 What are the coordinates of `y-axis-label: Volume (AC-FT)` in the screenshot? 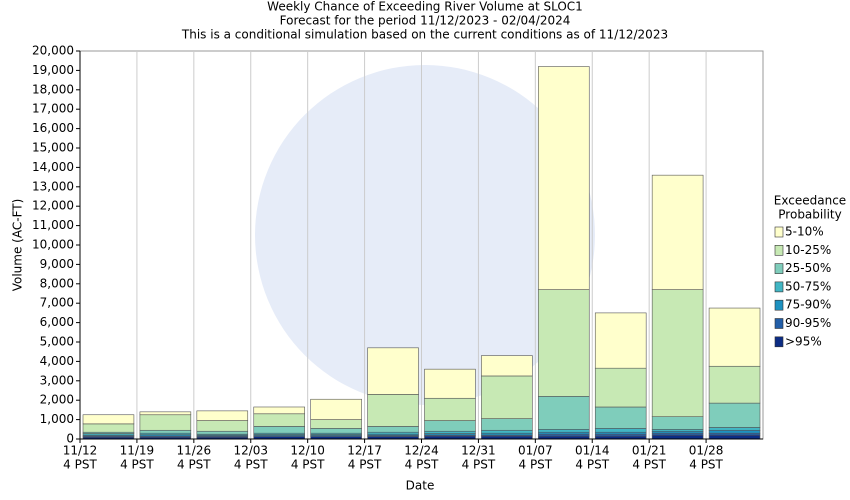 It's located at (18, 245).